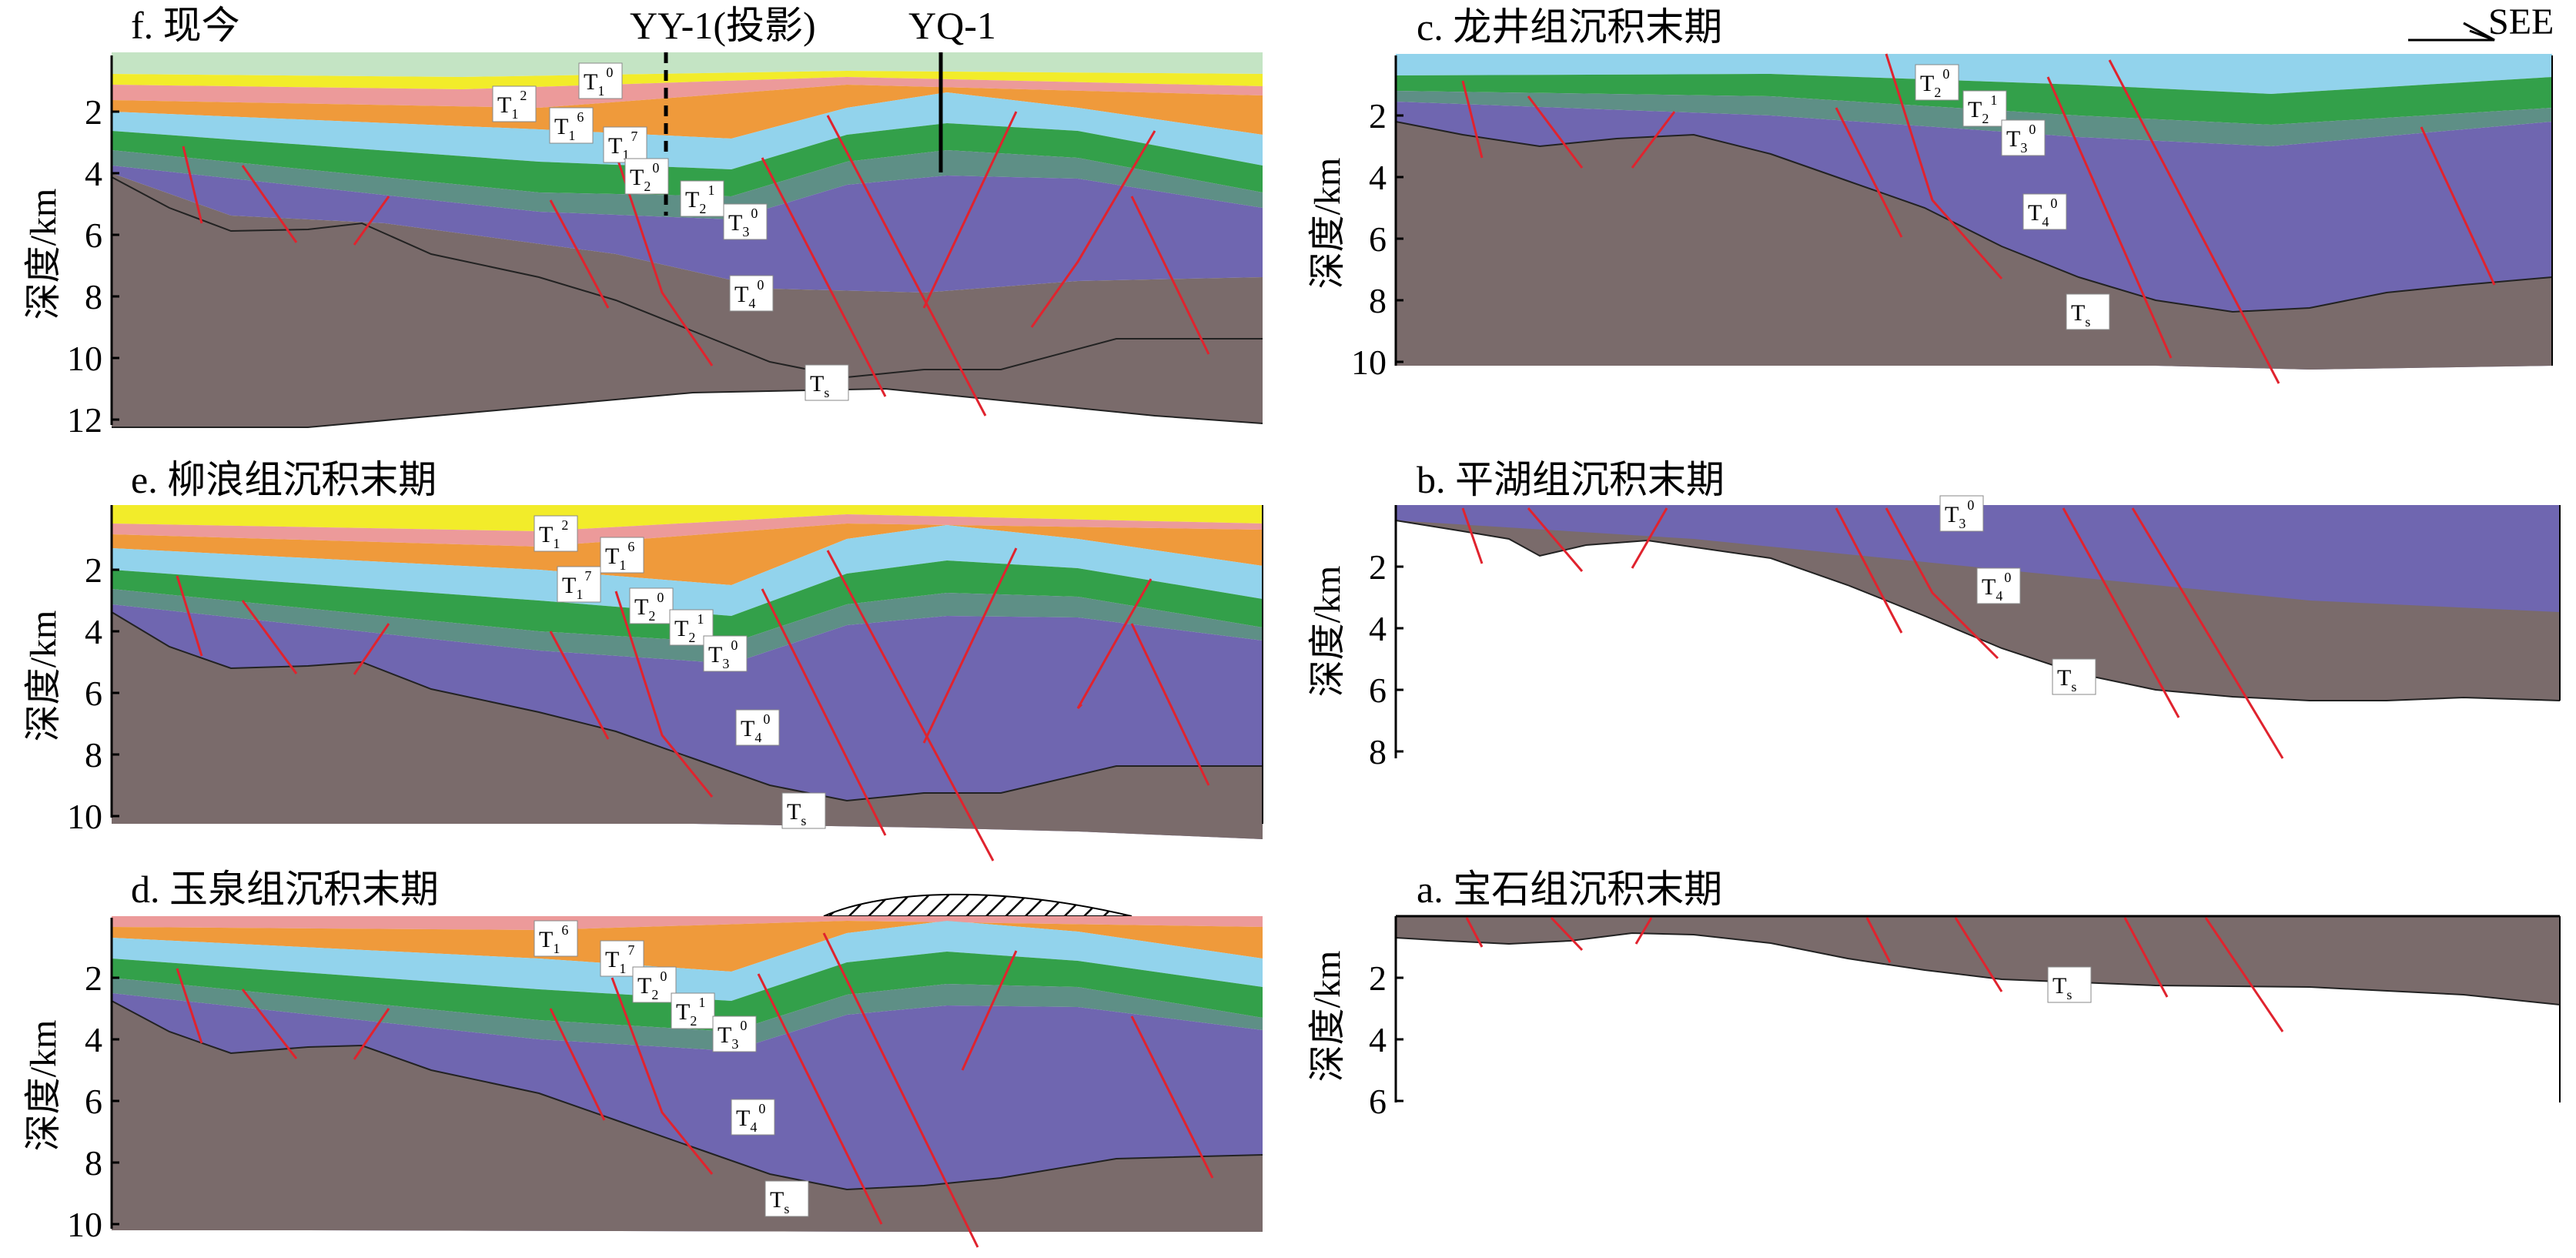 The width and height of the screenshot is (2576, 1258). Describe the element at coordinates (687, 530) in the screenshot. I see `layer-t1-pink` at that location.